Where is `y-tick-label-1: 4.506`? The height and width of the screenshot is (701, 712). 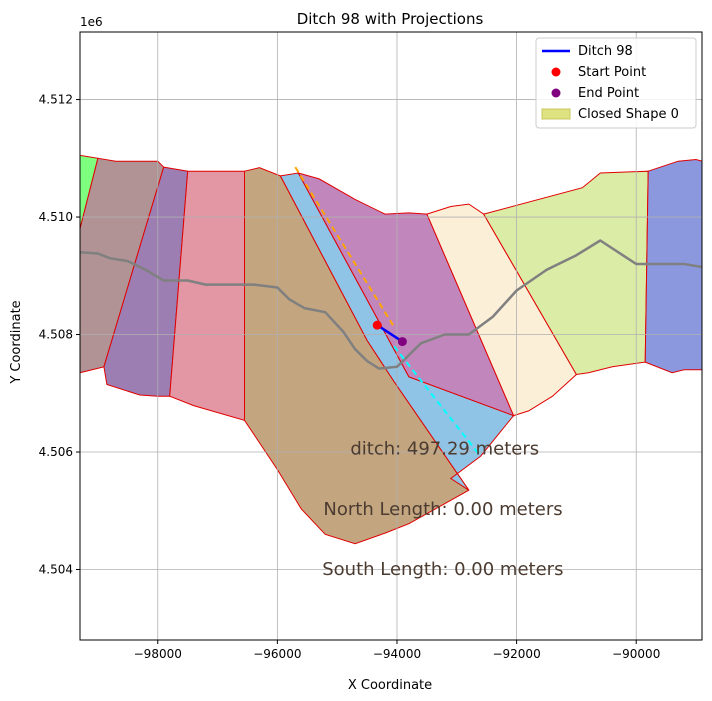 y-tick-label-1: 4.506 is located at coordinates (56, 452).